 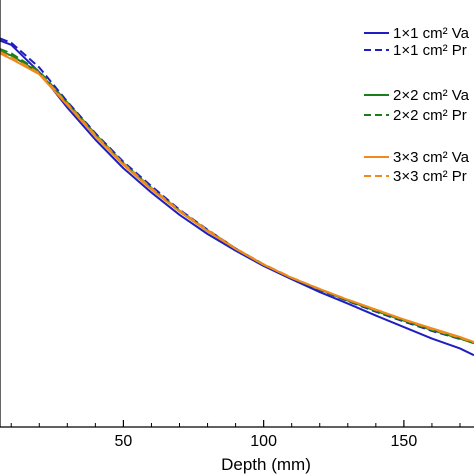 I want to click on legend-label-3: 2×2 cm² Va, so click(x=431, y=95).